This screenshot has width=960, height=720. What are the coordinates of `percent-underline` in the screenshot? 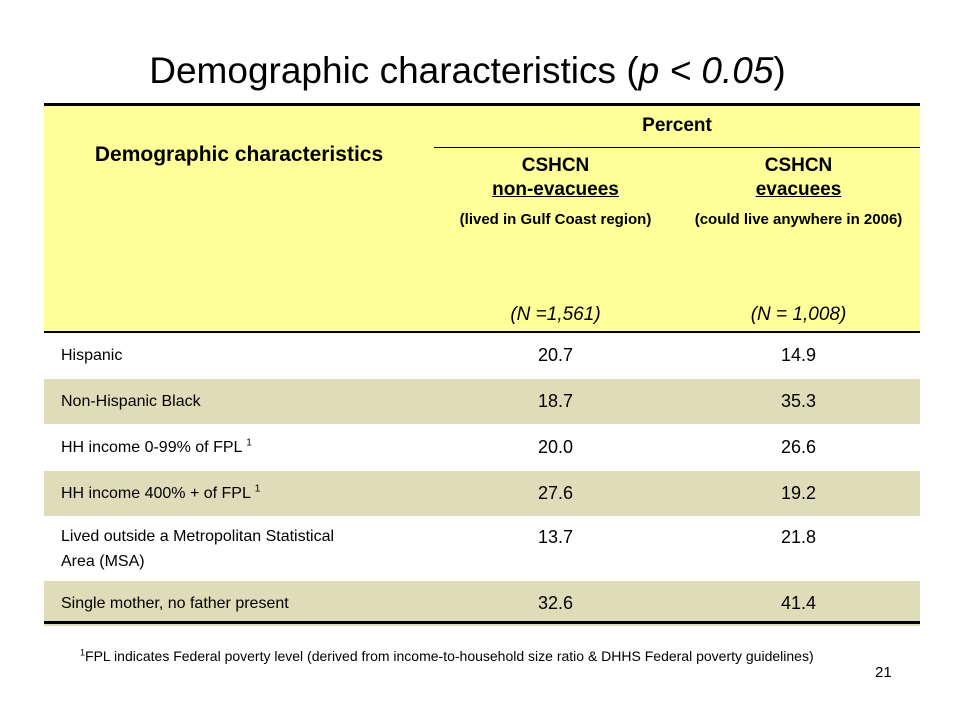 It's located at (677, 147).